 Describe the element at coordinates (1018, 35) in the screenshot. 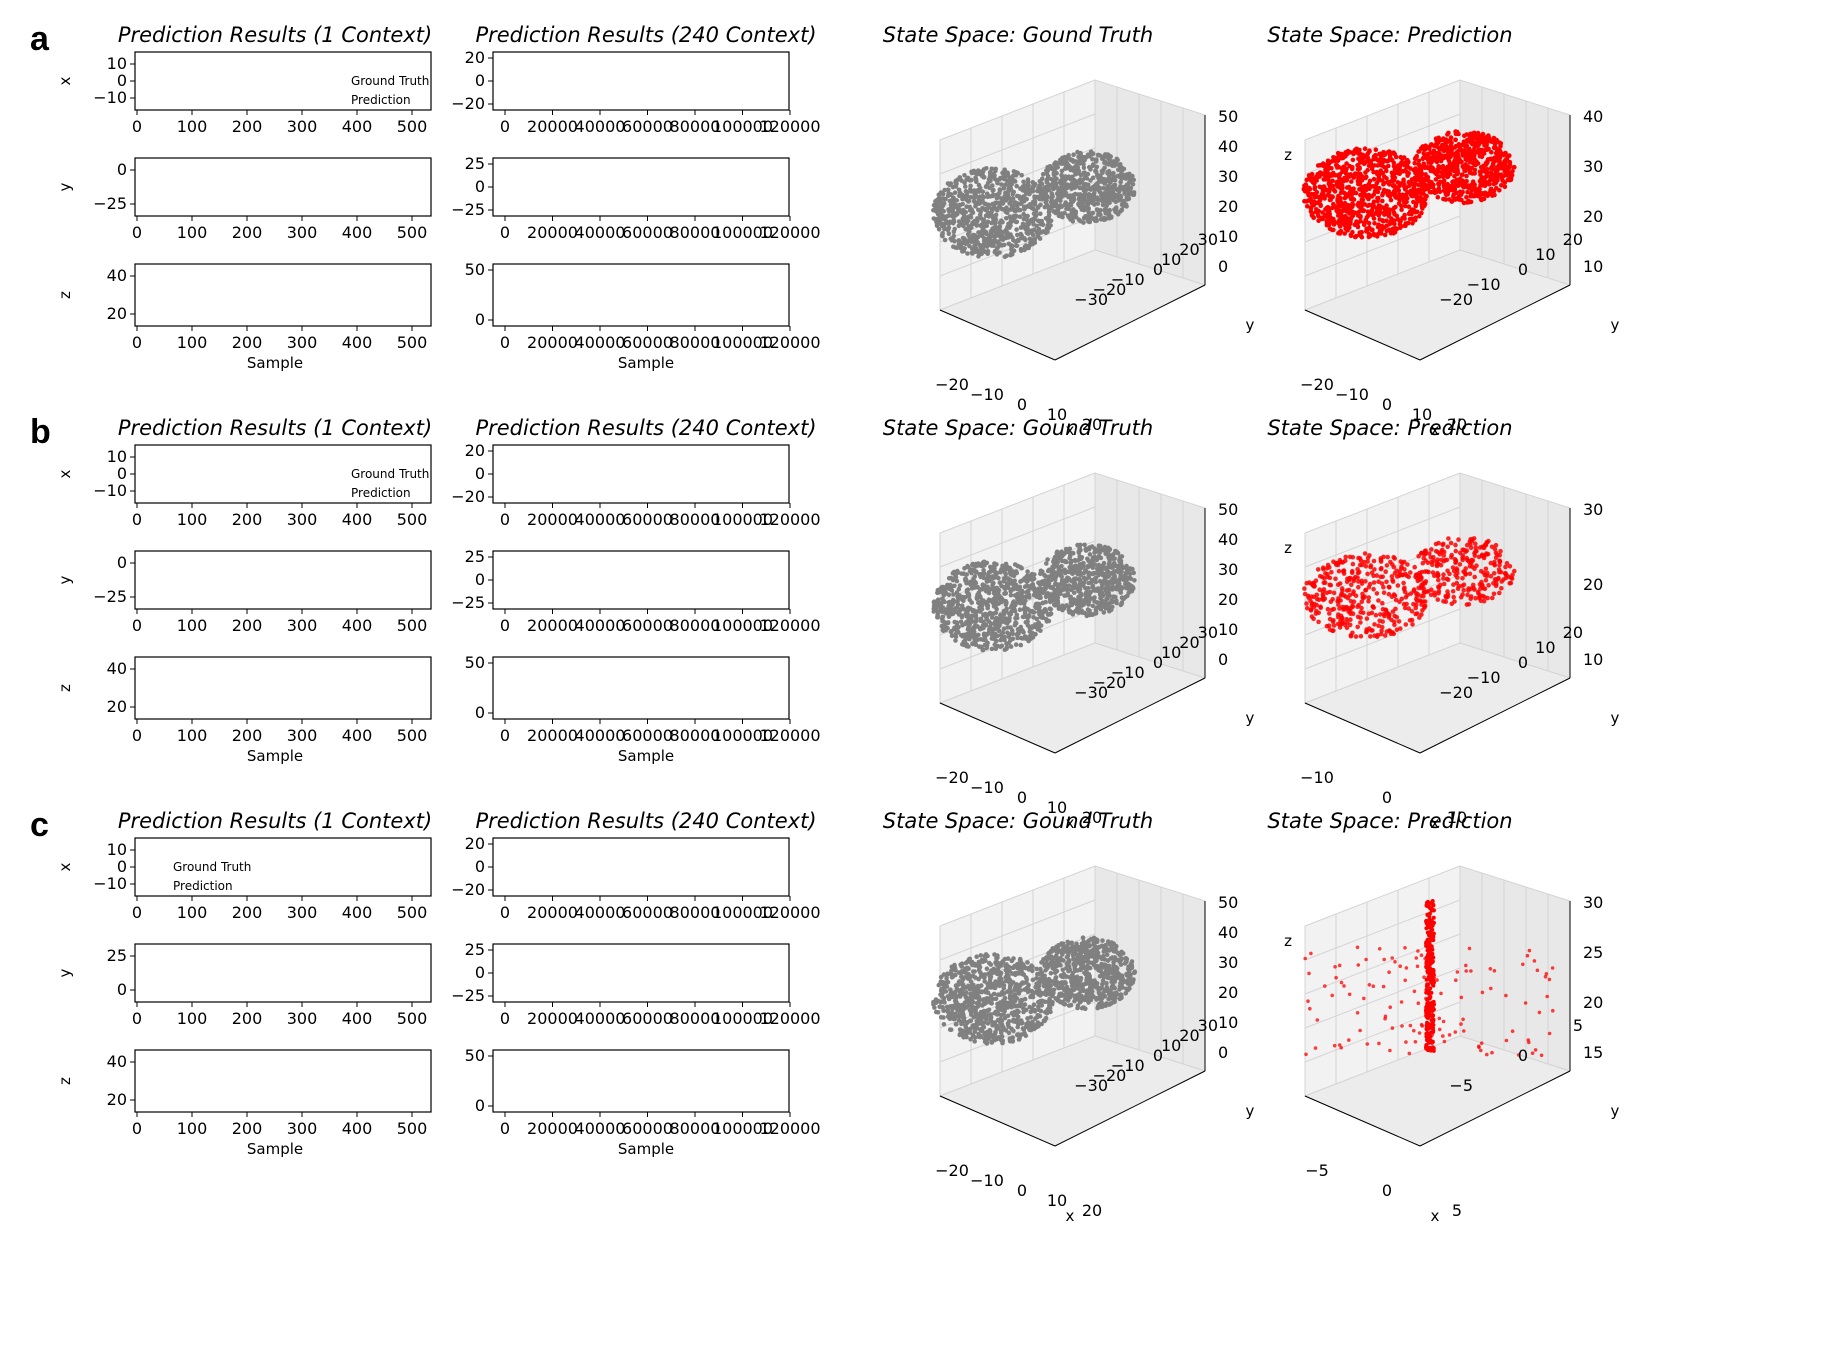

I see `title-state-space-truth: State Space: Gound Truth` at that location.